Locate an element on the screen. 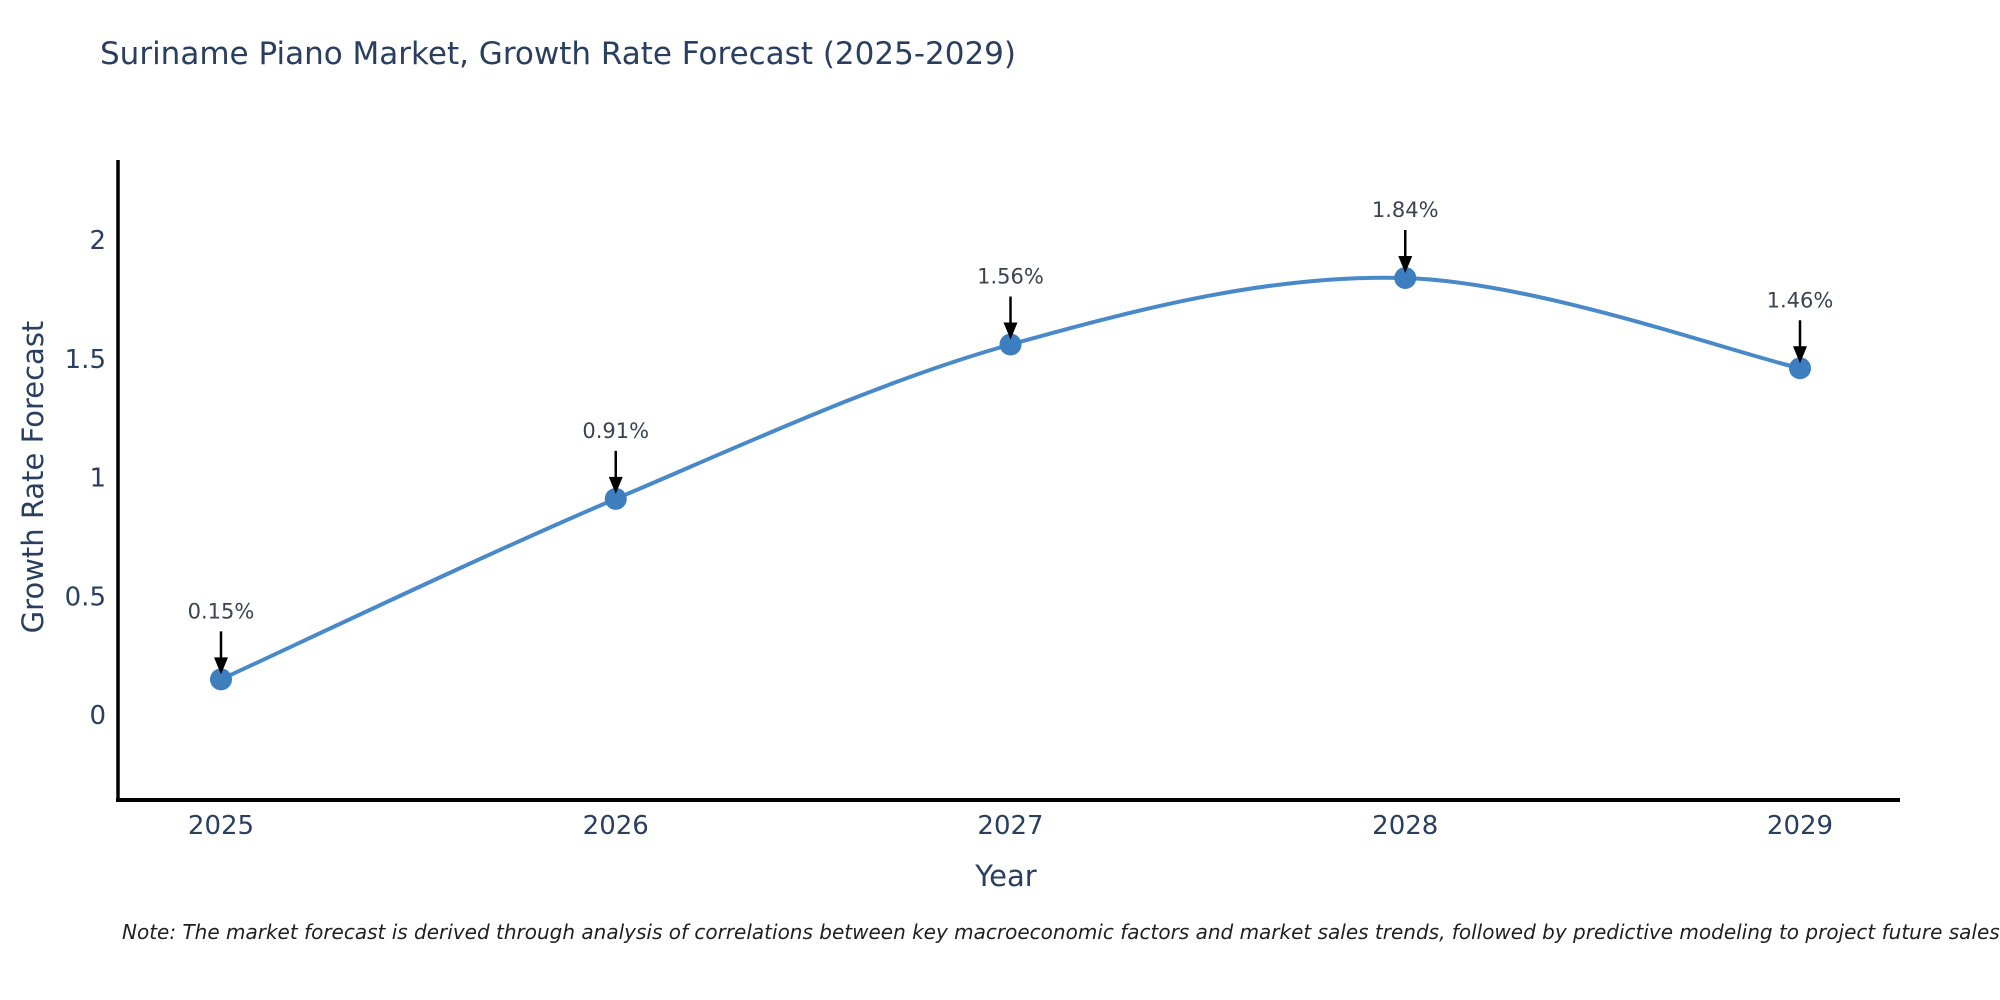 Image resolution: width=2000 pixels, height=1000 pixels. x-tick-label: 2027 is located at coordinates (1010, 826).